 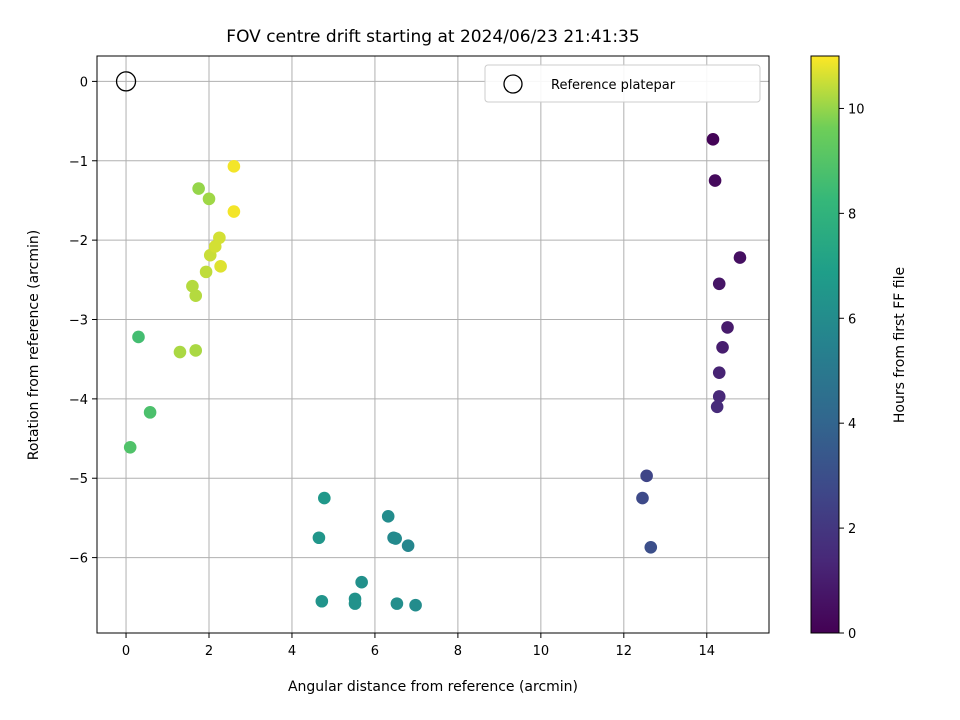 What do you see at coordinates (78, 400) in the screenshot?
I see `y-tick-label: −4` at bounding box center [78, 400].